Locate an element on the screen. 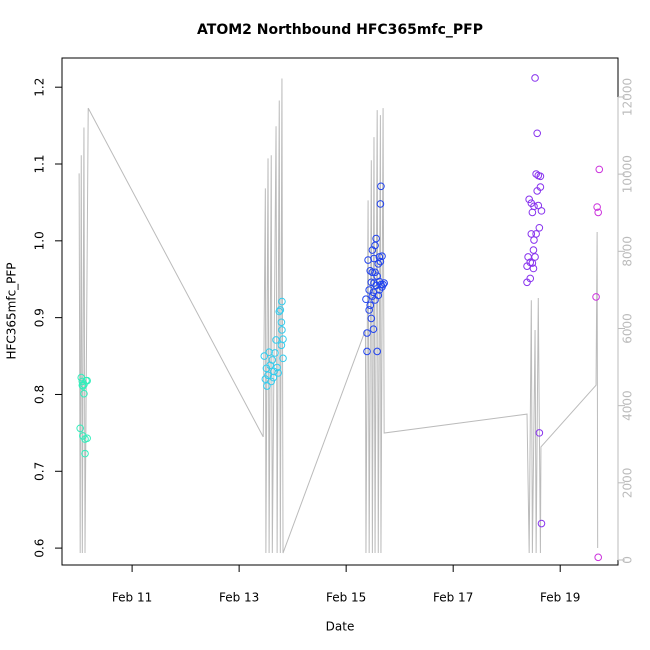  y2-tick-label: 4000 is located at coordinates (628, 405).